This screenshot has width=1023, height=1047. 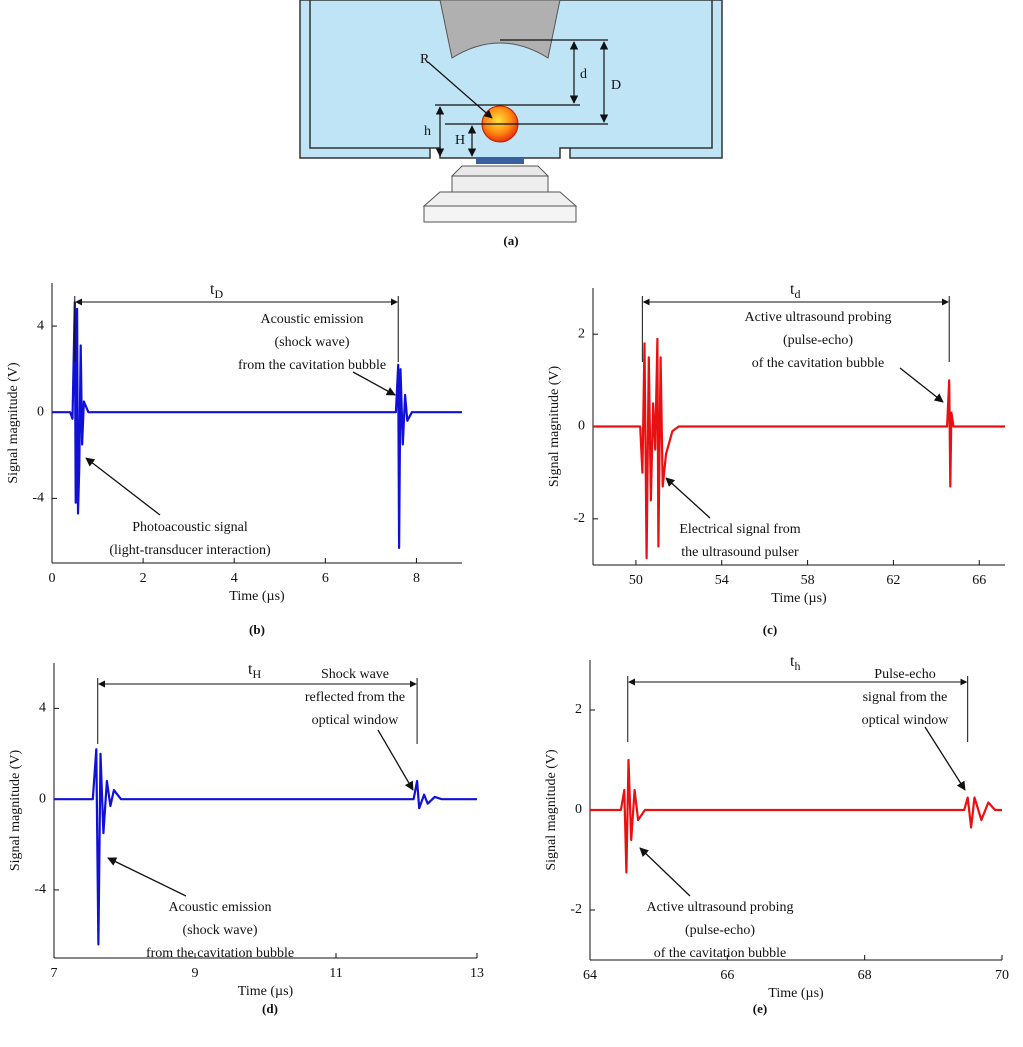 I want to click on annotation-line: Electrical signal from, so click(x=739, y=529).